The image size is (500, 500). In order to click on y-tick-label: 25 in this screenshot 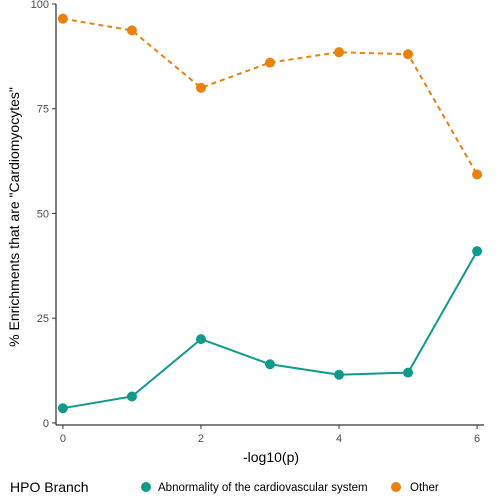, I will do `click(43, 319)`.